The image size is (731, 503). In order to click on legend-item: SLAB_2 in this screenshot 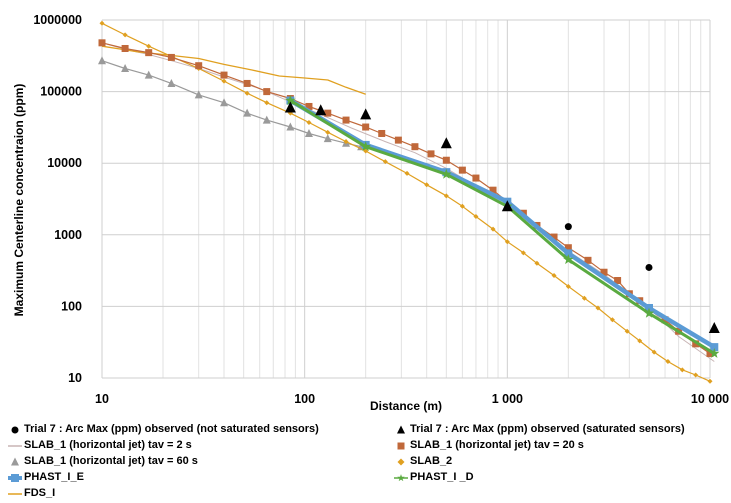, I will do `click(423, 461)`.